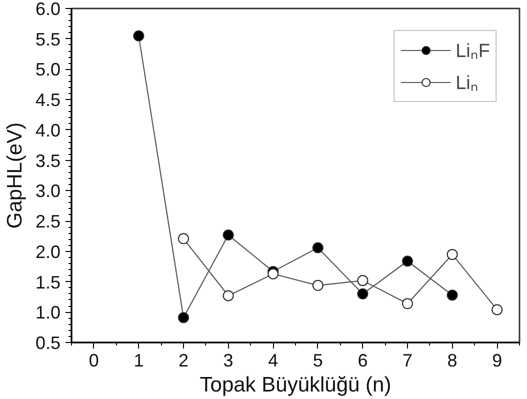 This screenshot has height=399, width=527. I want to click on y-tick-label: 2.0, so click(48, 252).